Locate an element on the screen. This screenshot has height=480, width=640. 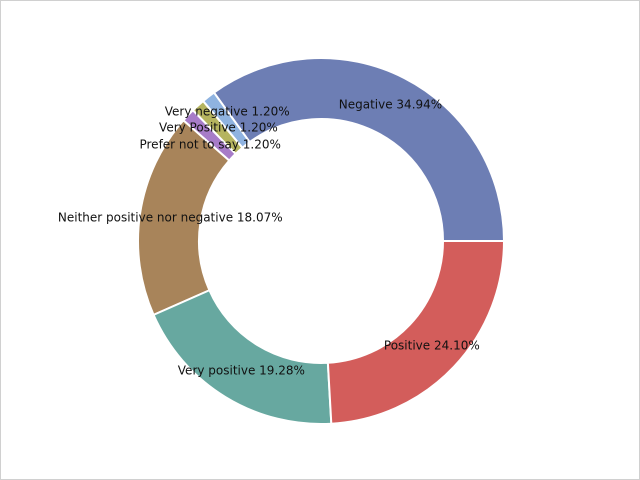
label-negative: Negative 34.94% is located at coordinates (390, 105).